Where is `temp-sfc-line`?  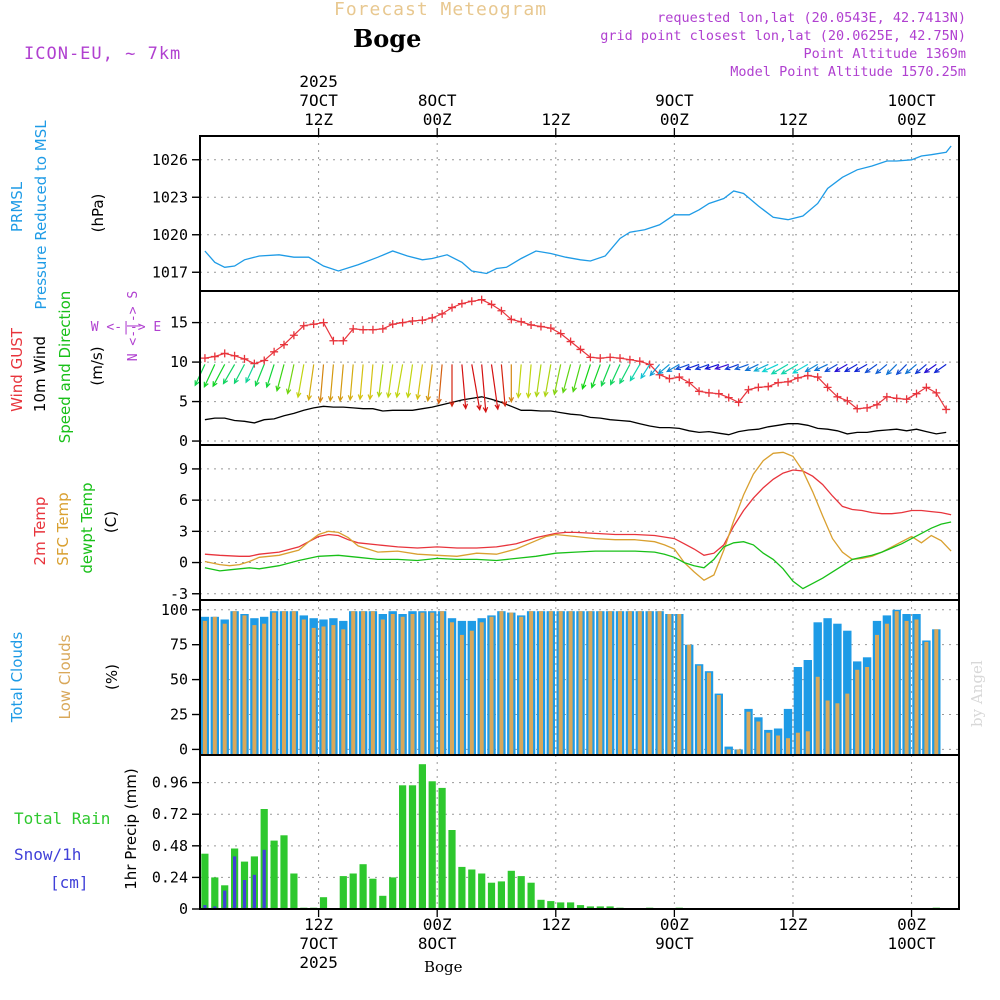
temp-sfc-line is located at coordinates (578, 516).